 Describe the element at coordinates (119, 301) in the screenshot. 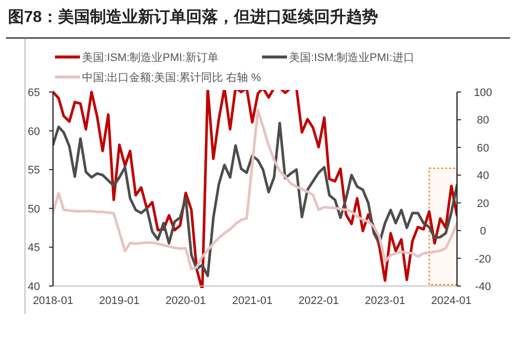

I see `x-tick-label: 2019-01` at that location.